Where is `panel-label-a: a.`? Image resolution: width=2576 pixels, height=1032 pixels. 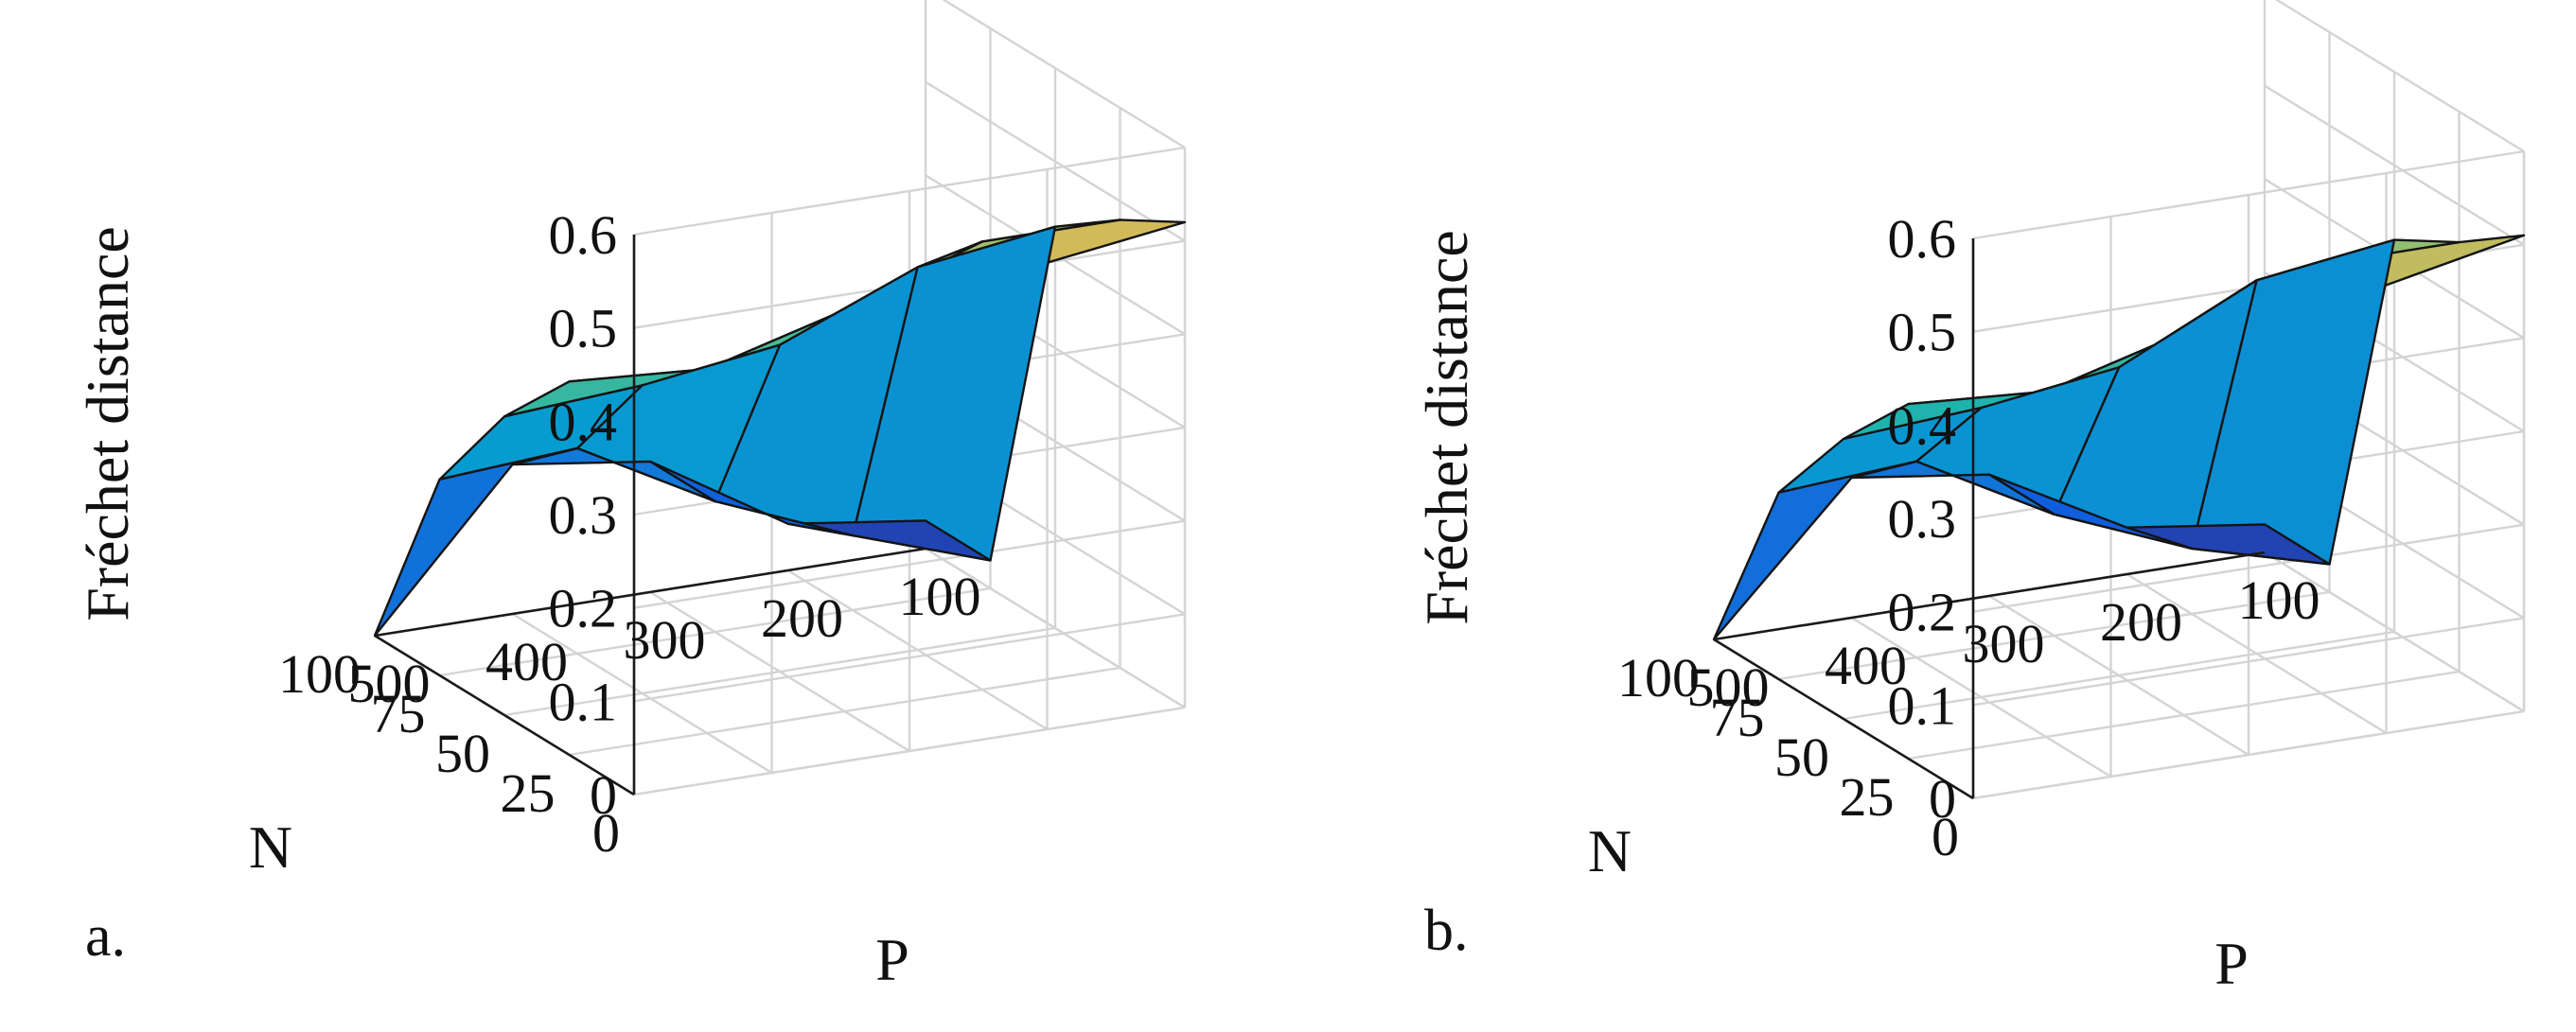
panel-label-a: a. is located at coordinates (105, 937).